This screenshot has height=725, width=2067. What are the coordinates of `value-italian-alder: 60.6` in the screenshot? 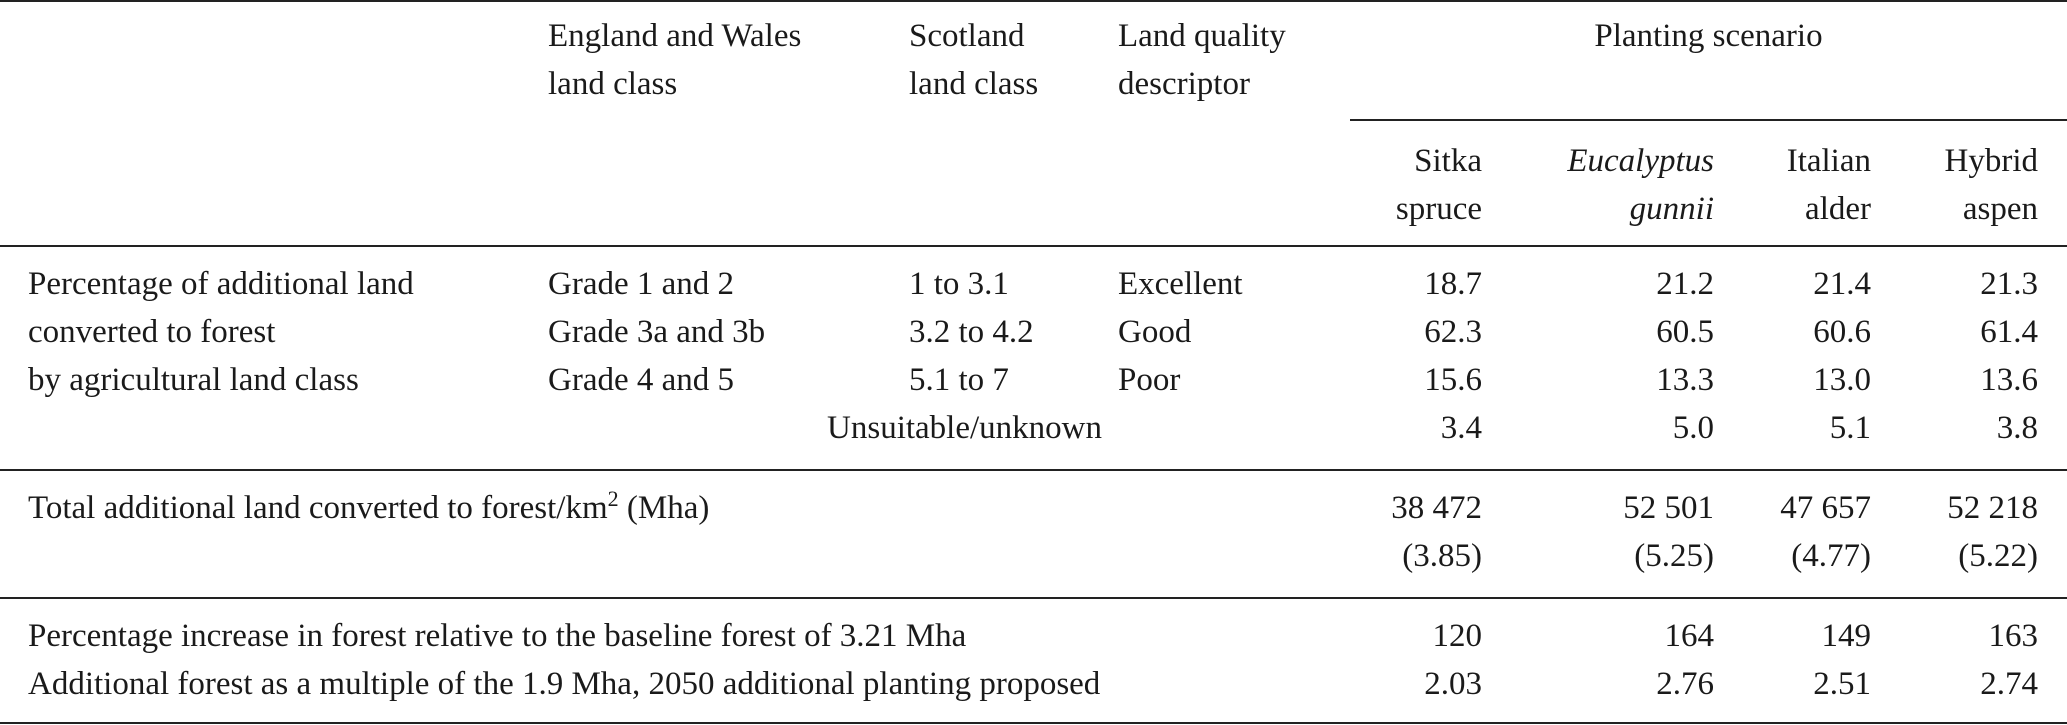 It's located at (1842, 332).